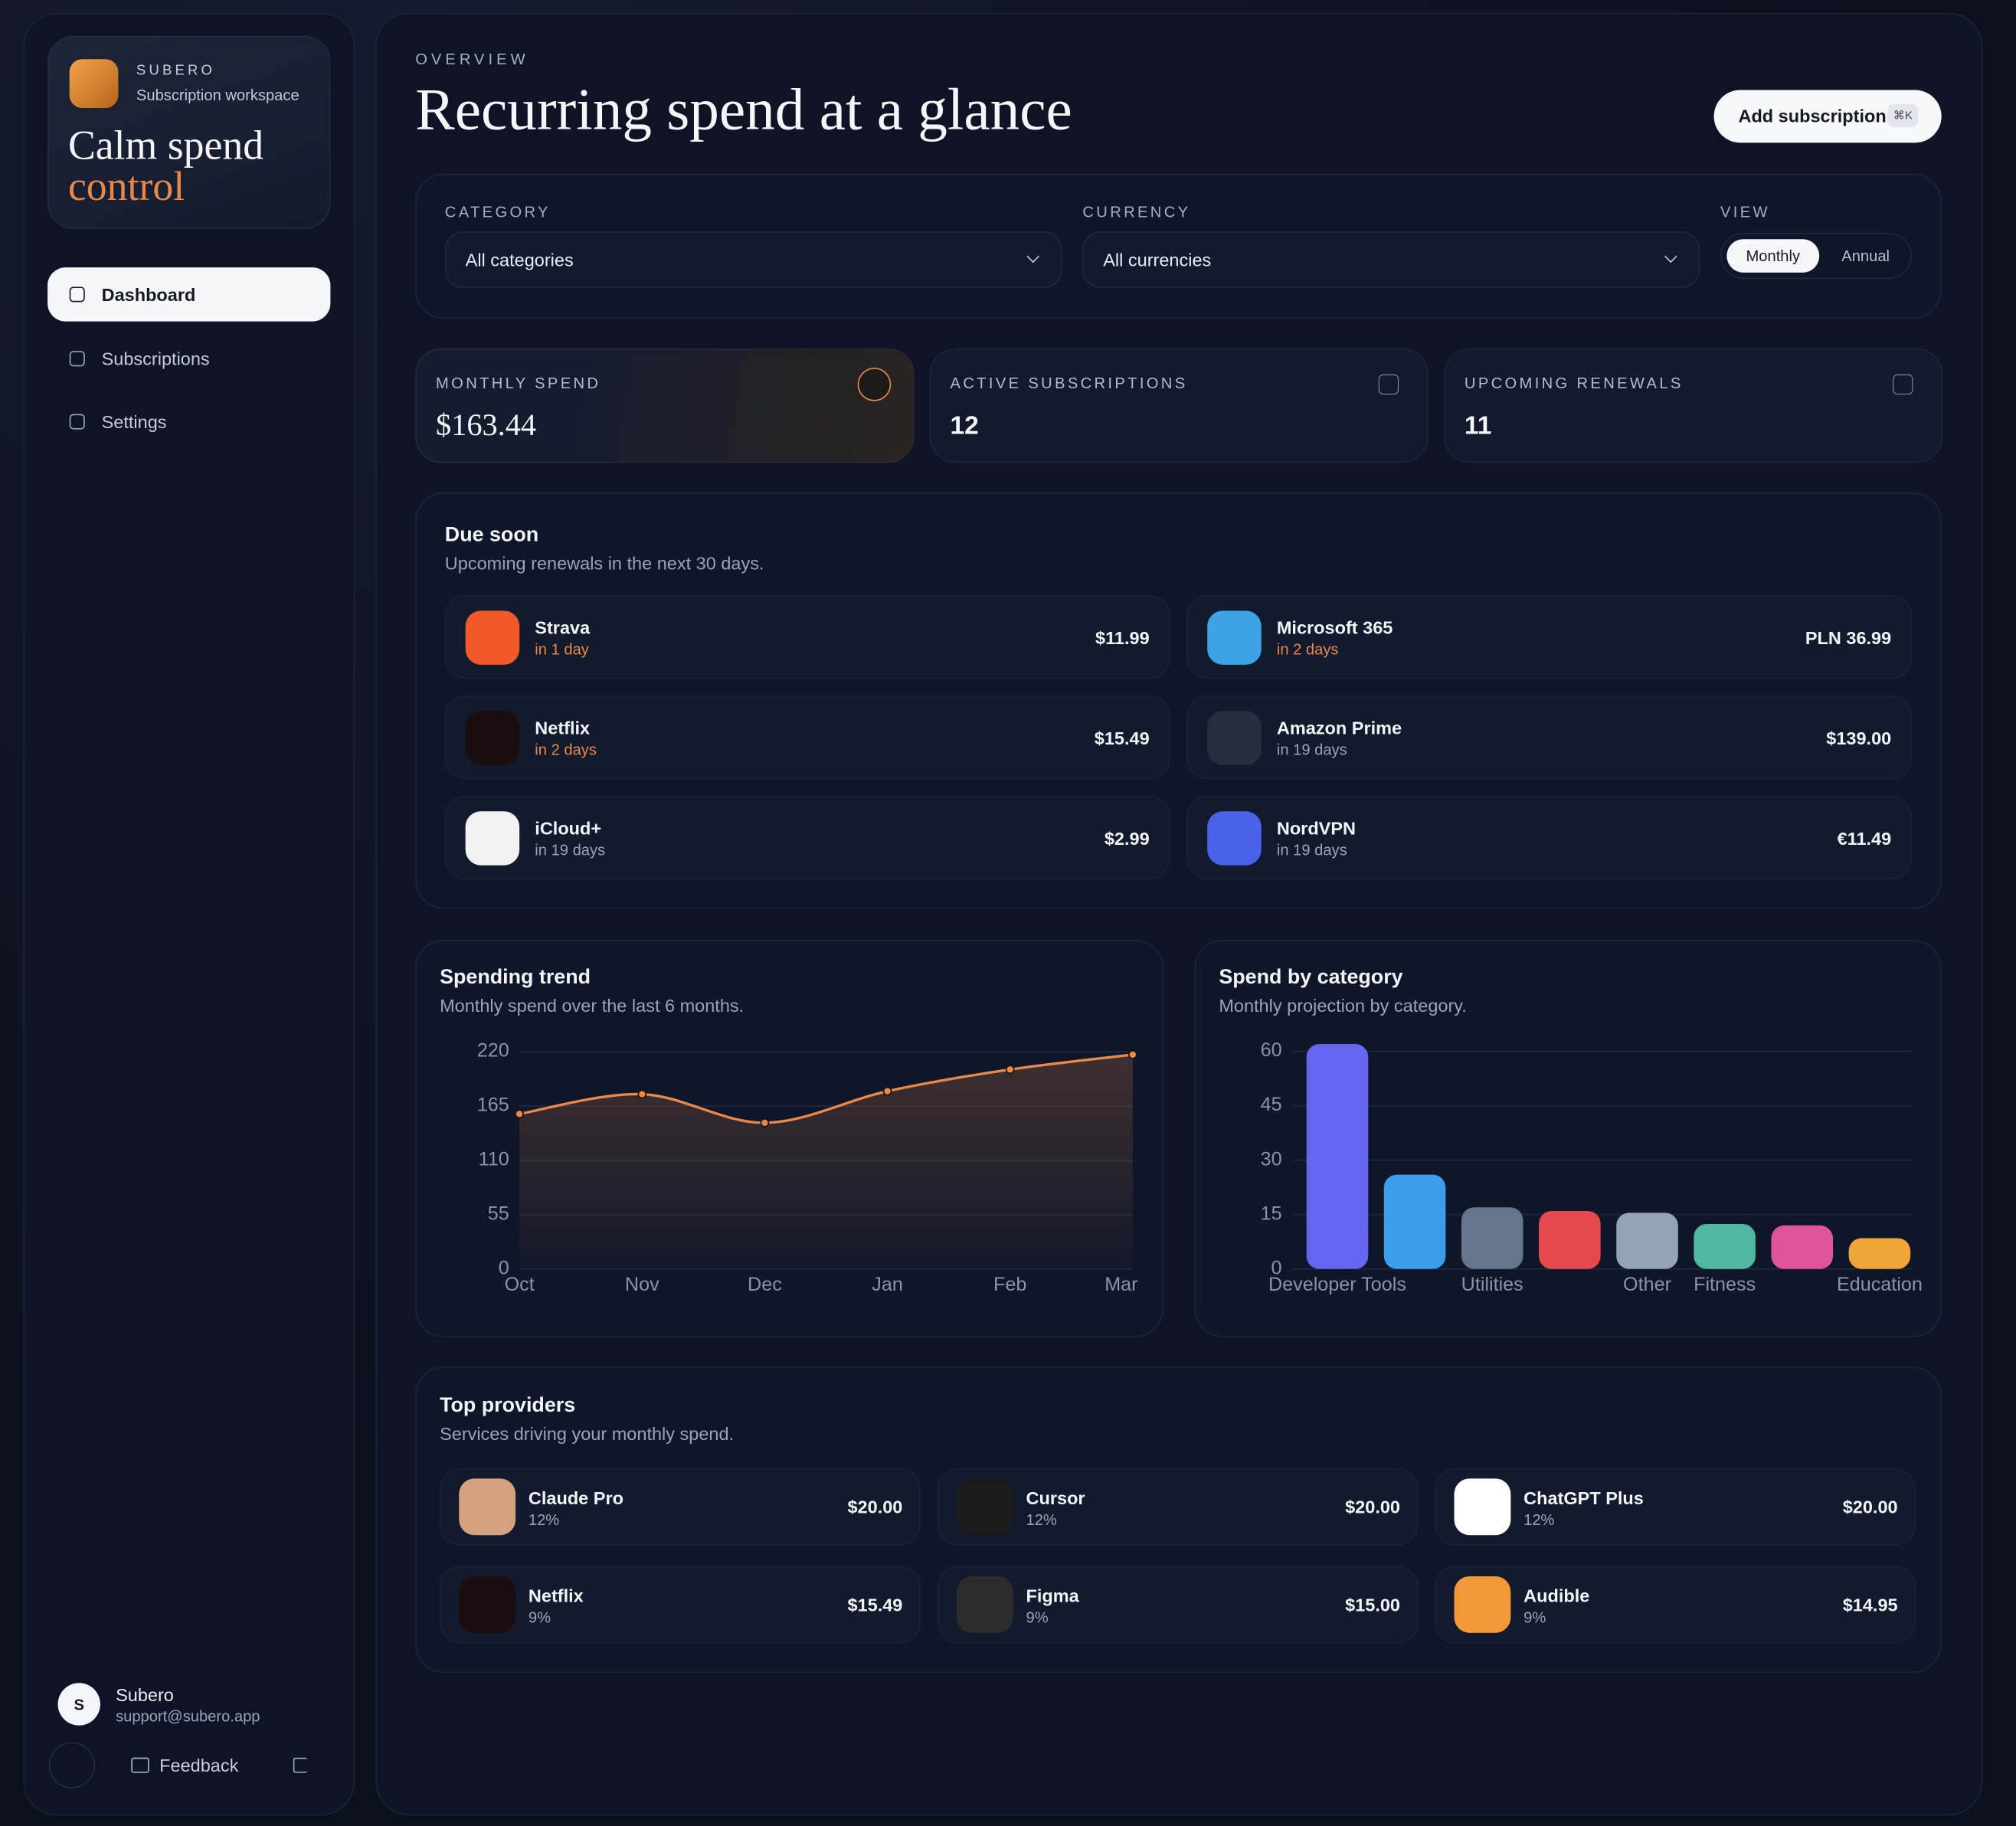 This screenshot has height=1826, width=2016. What do you see at coordinates (743, 109) in the screenshot?
I see `page-title: Recurring spend at a glance` at bounding box center [743, 109].